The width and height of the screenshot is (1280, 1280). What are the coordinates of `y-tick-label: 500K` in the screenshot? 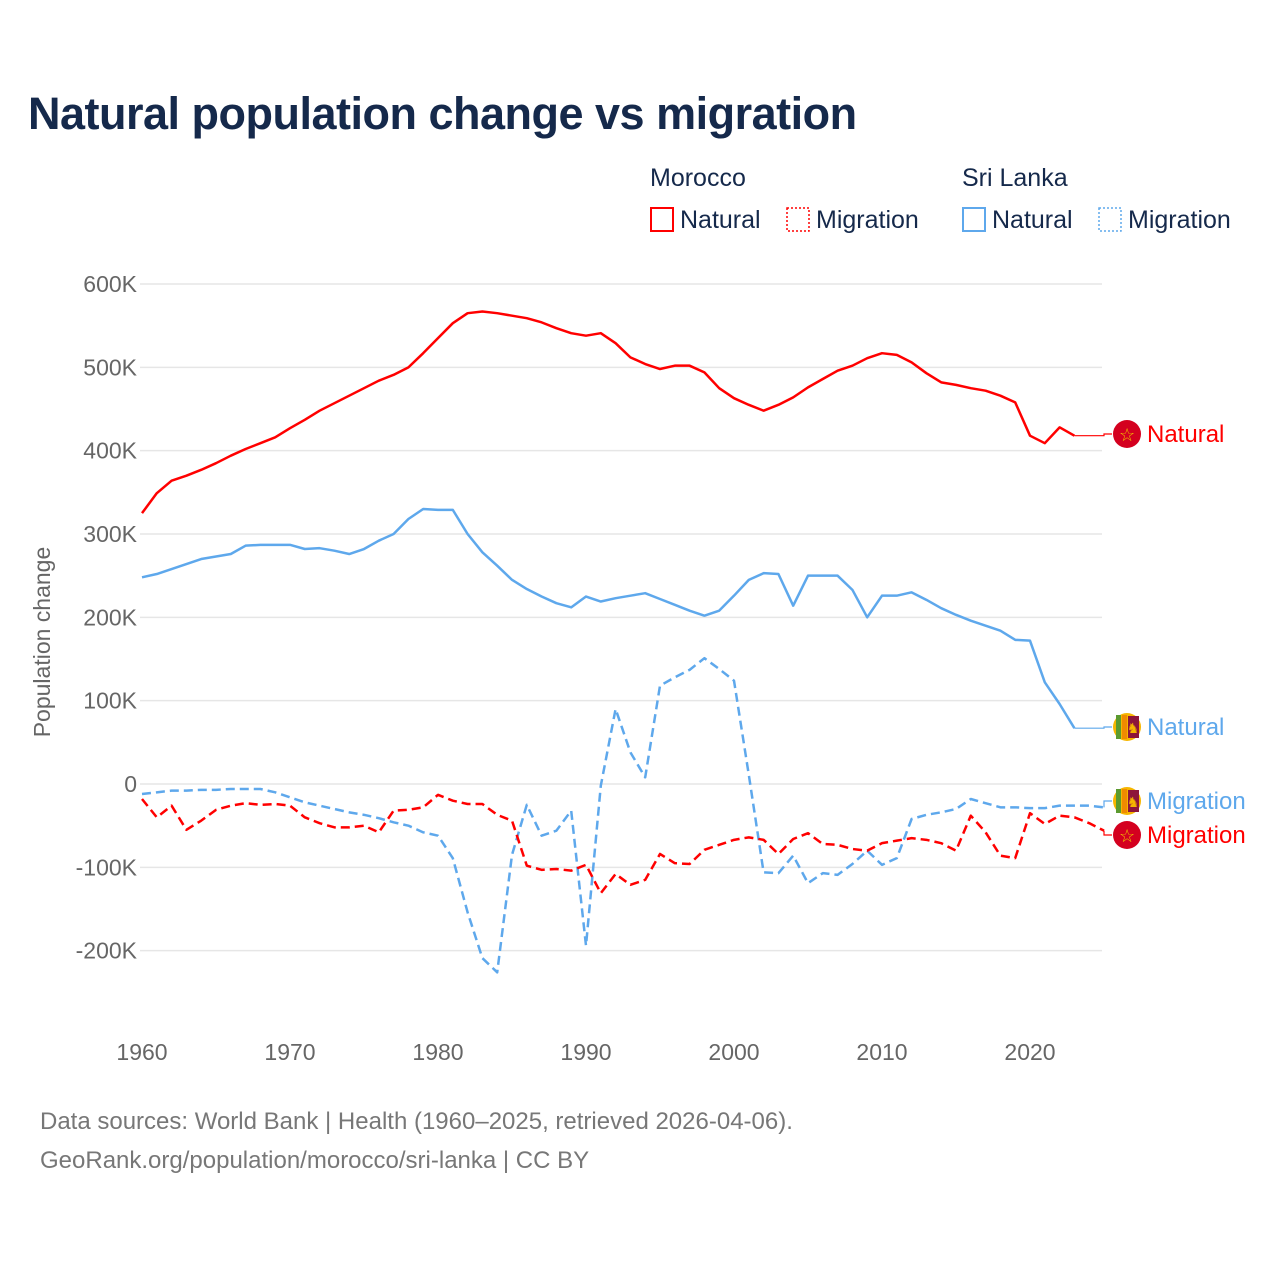 It's located at (110, 367).